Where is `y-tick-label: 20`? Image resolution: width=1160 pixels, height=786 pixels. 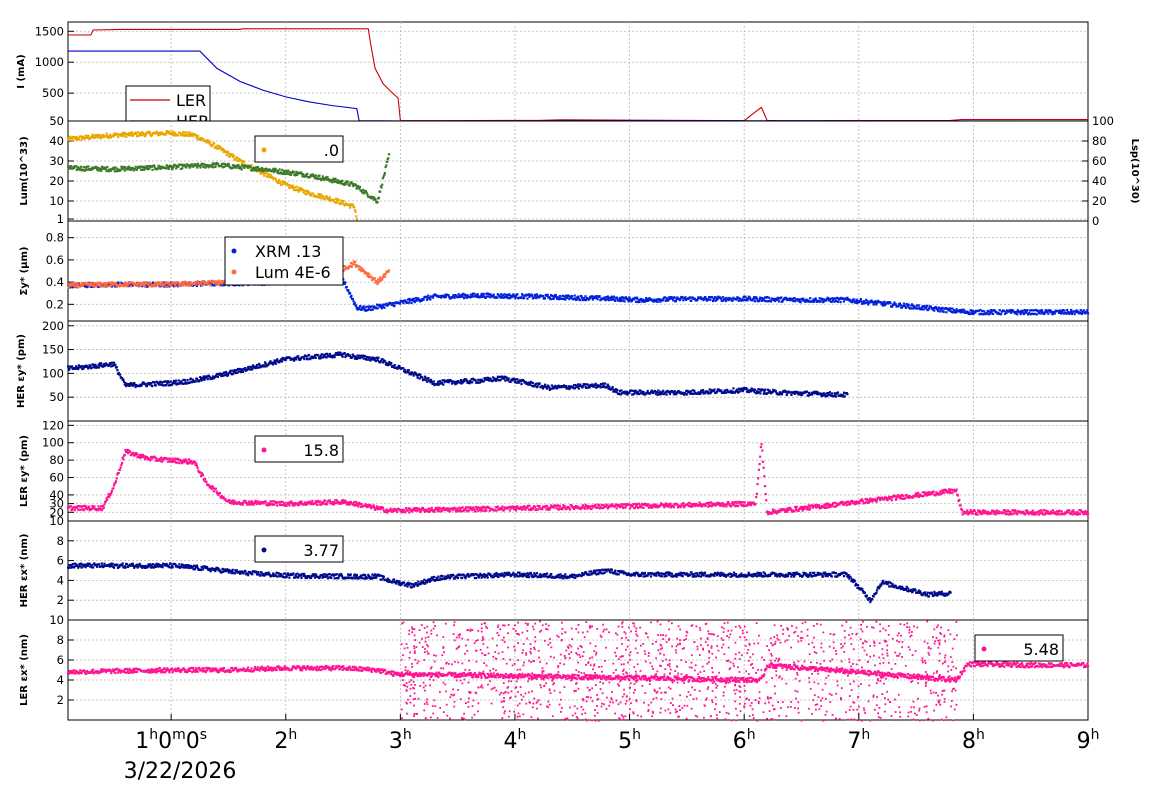
y-tick-label: 20 is located at coordinates (56, 181).